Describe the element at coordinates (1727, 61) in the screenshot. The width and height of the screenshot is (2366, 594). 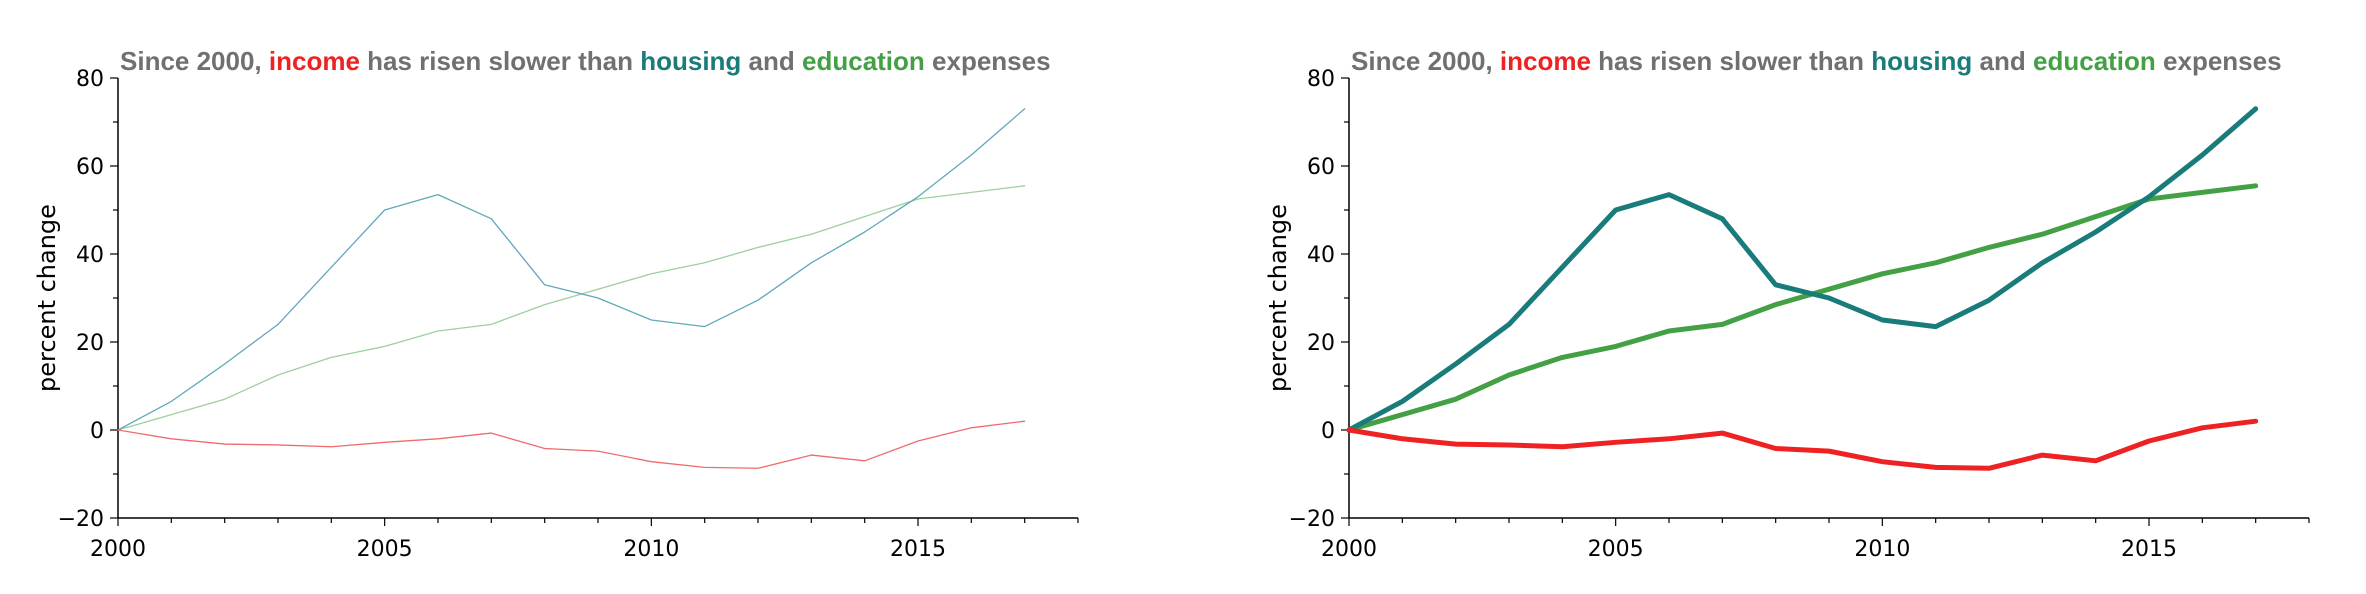
I see `chart1-title-mid1: has risen slower than` at that location.